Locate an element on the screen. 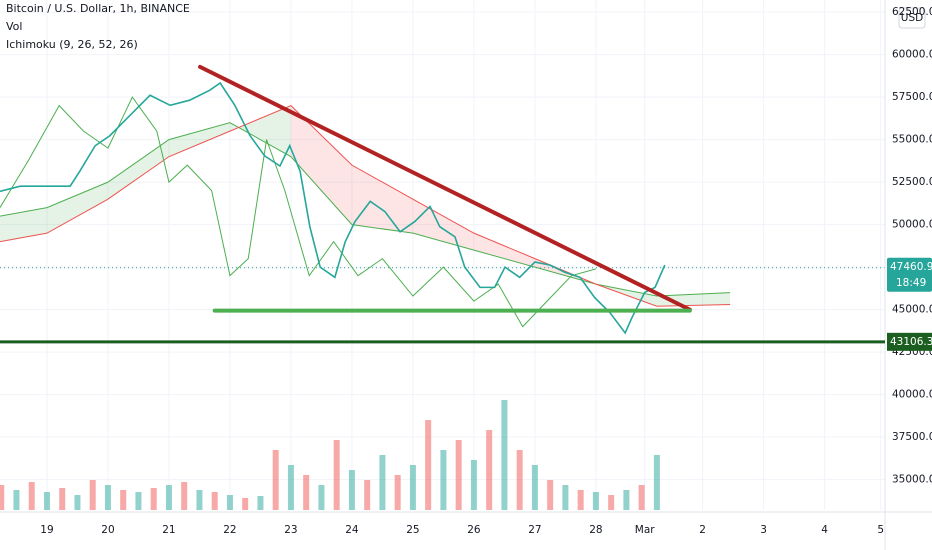  x-tick-label: Mar is located at coordinates (645, 530).